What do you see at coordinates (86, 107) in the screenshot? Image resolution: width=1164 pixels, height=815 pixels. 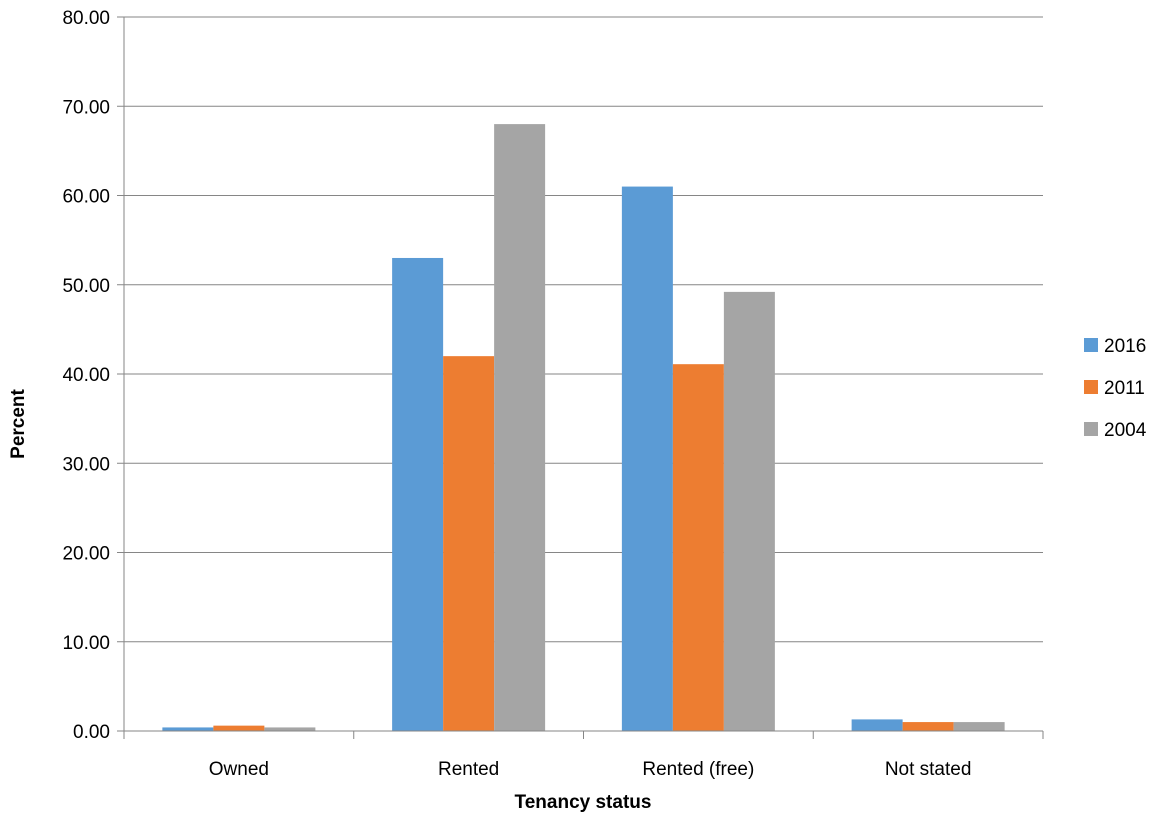 I see `y-tick-label: 70.00` at bounding box center [86, 107].